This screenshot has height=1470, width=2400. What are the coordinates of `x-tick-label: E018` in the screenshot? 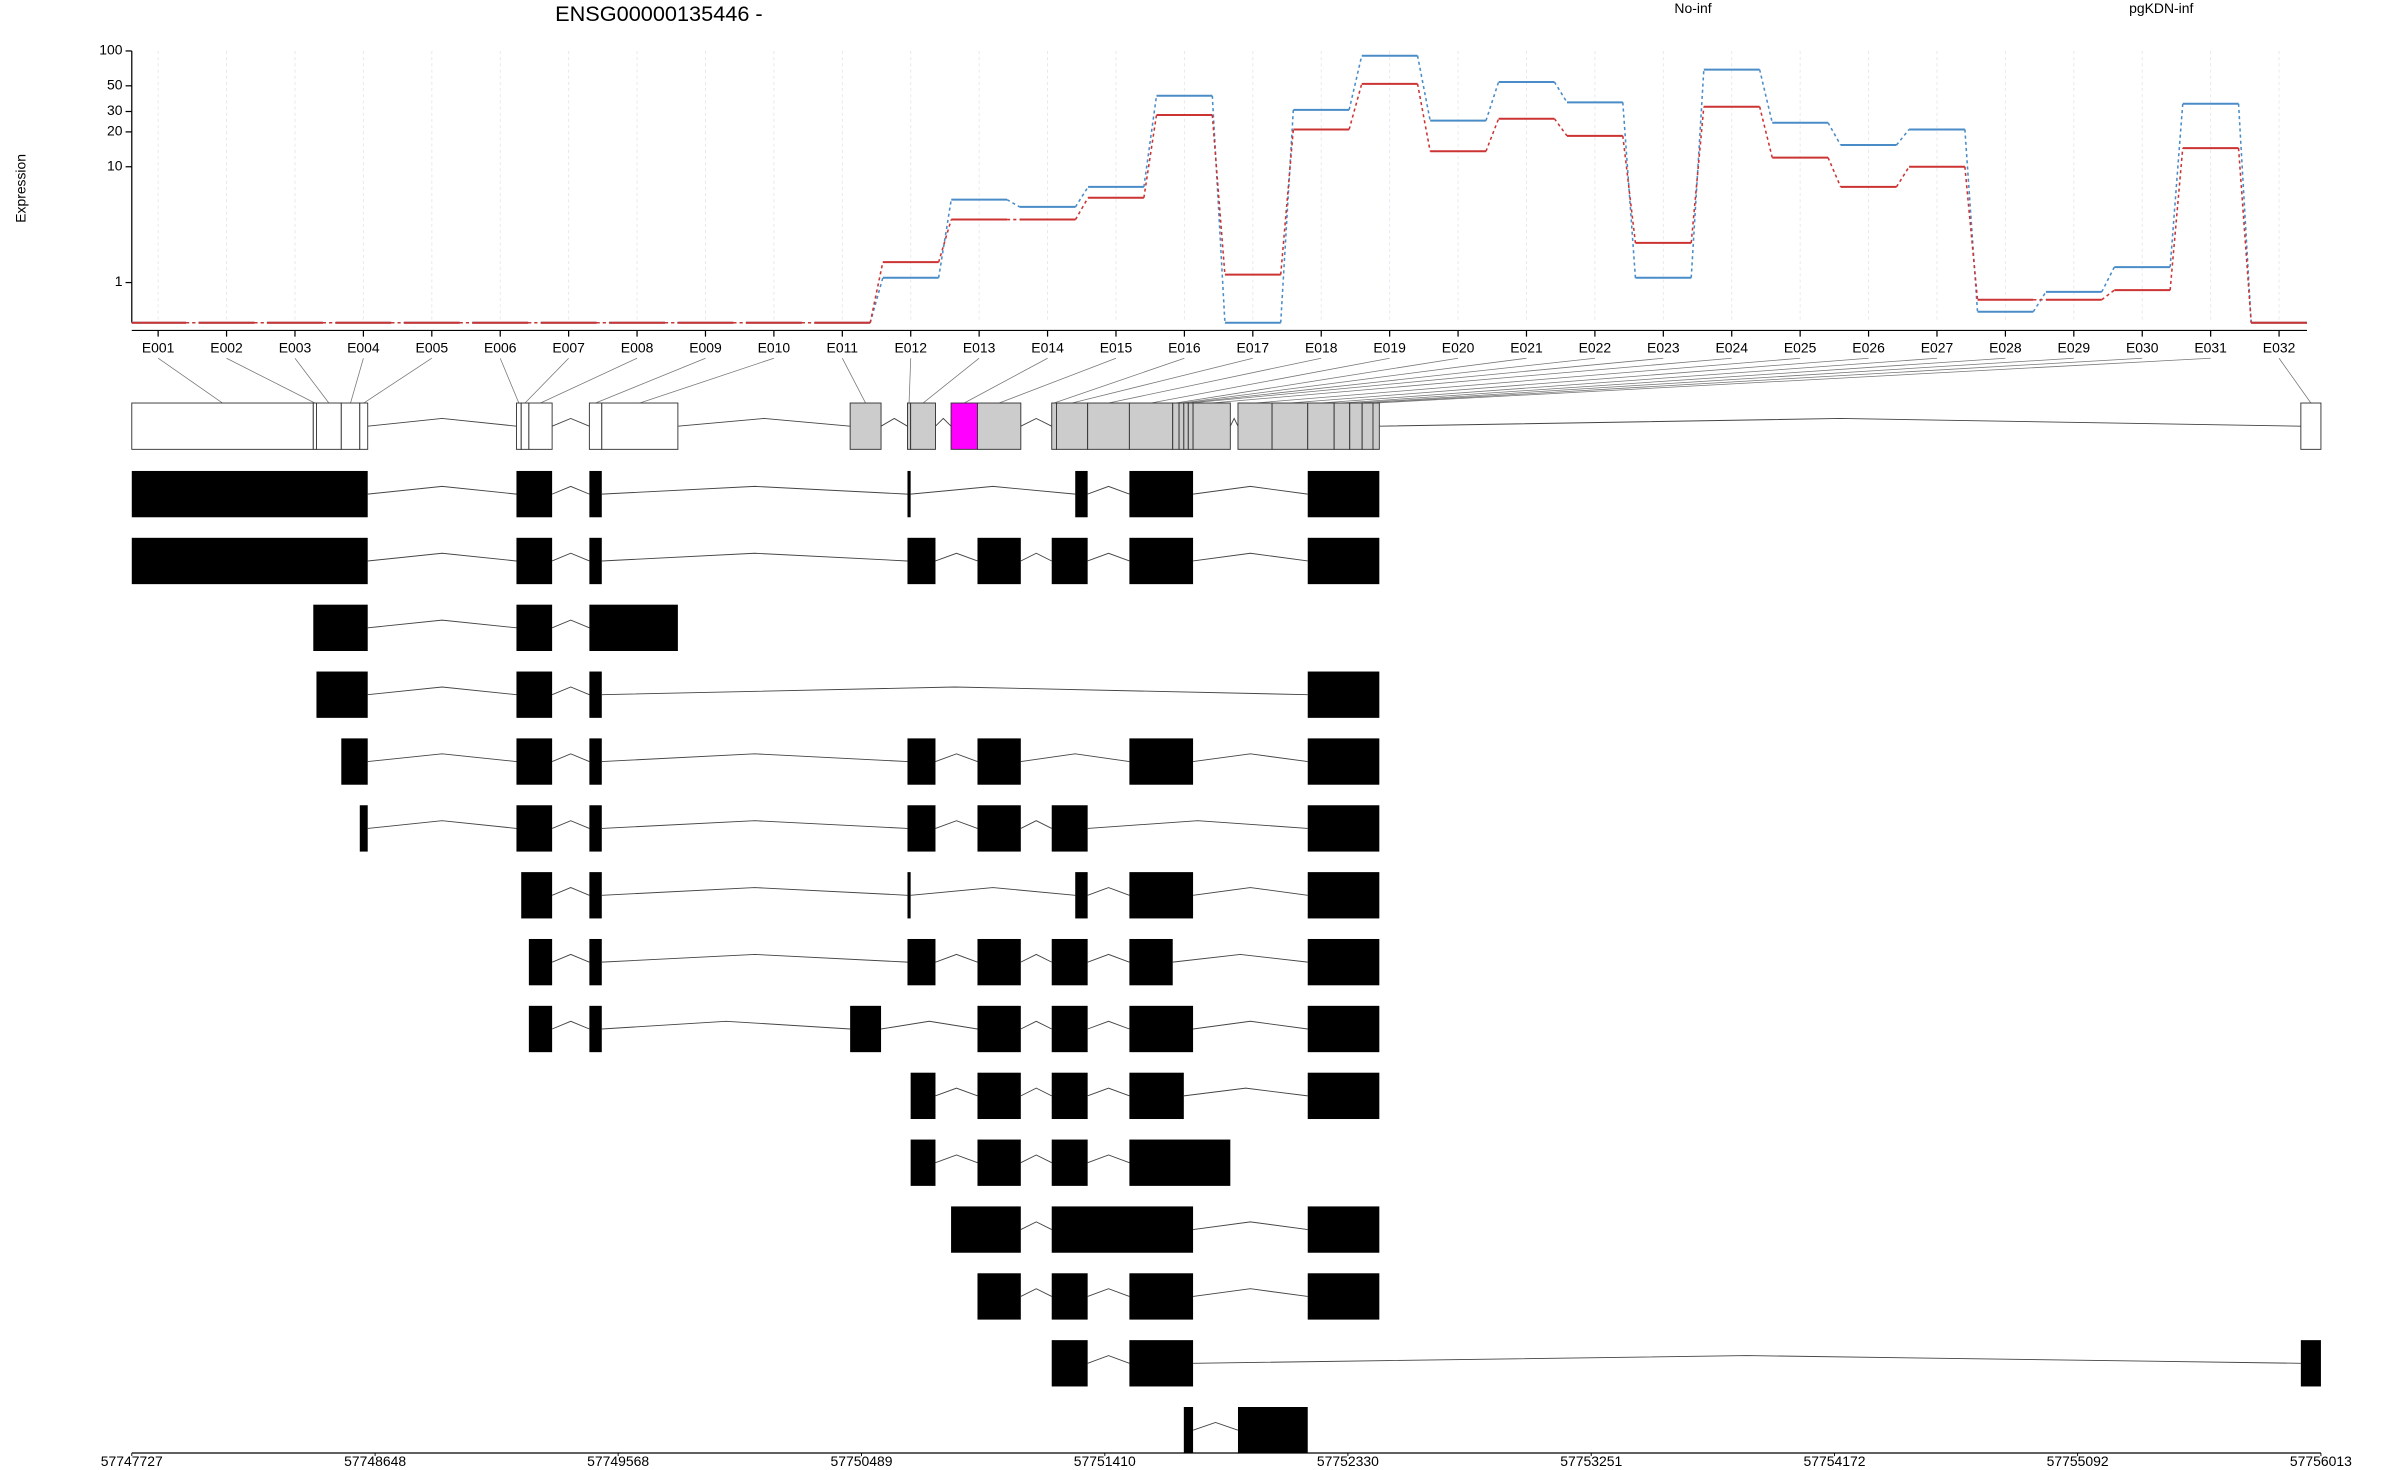 It's located at (1321, 348).